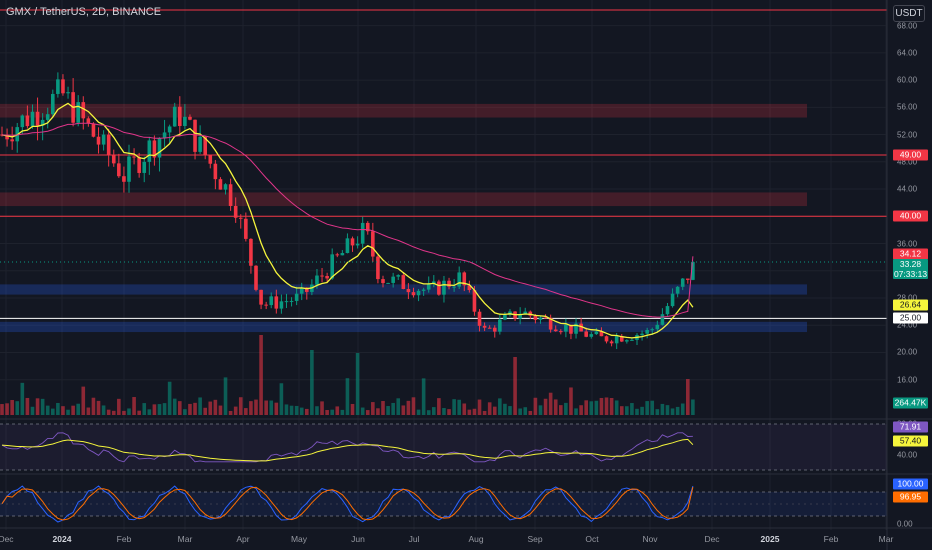  I want to click on price-tag-value: 264.47K, so click(910, 402).